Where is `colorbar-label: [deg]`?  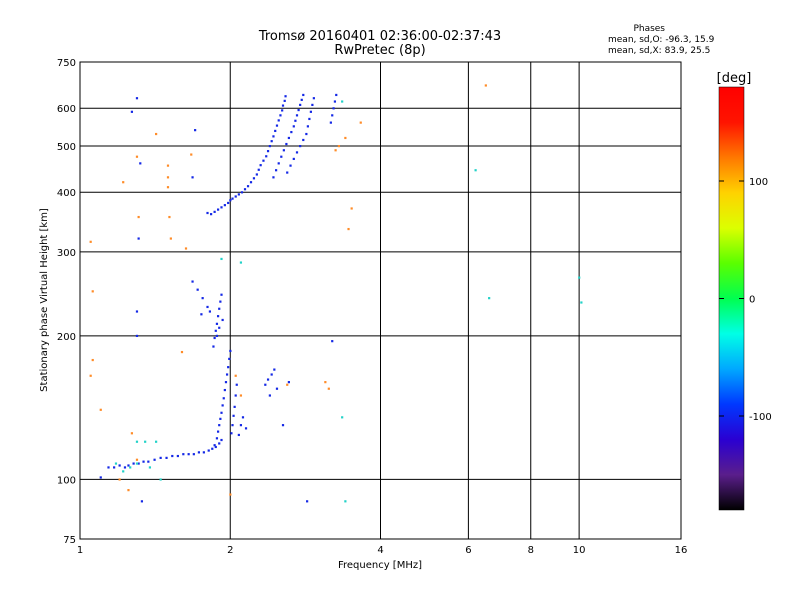
colorbar-label: [deg] is located at coordinates (734, 78).